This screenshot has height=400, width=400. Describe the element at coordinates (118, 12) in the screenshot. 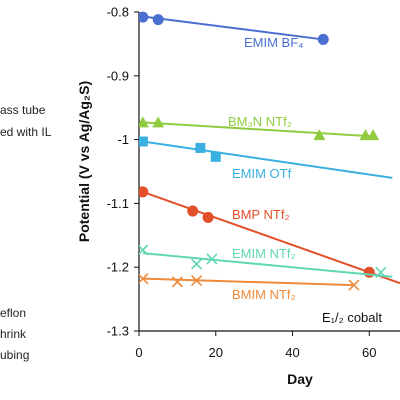

I see `y-tick-label: -0.8` at that location.